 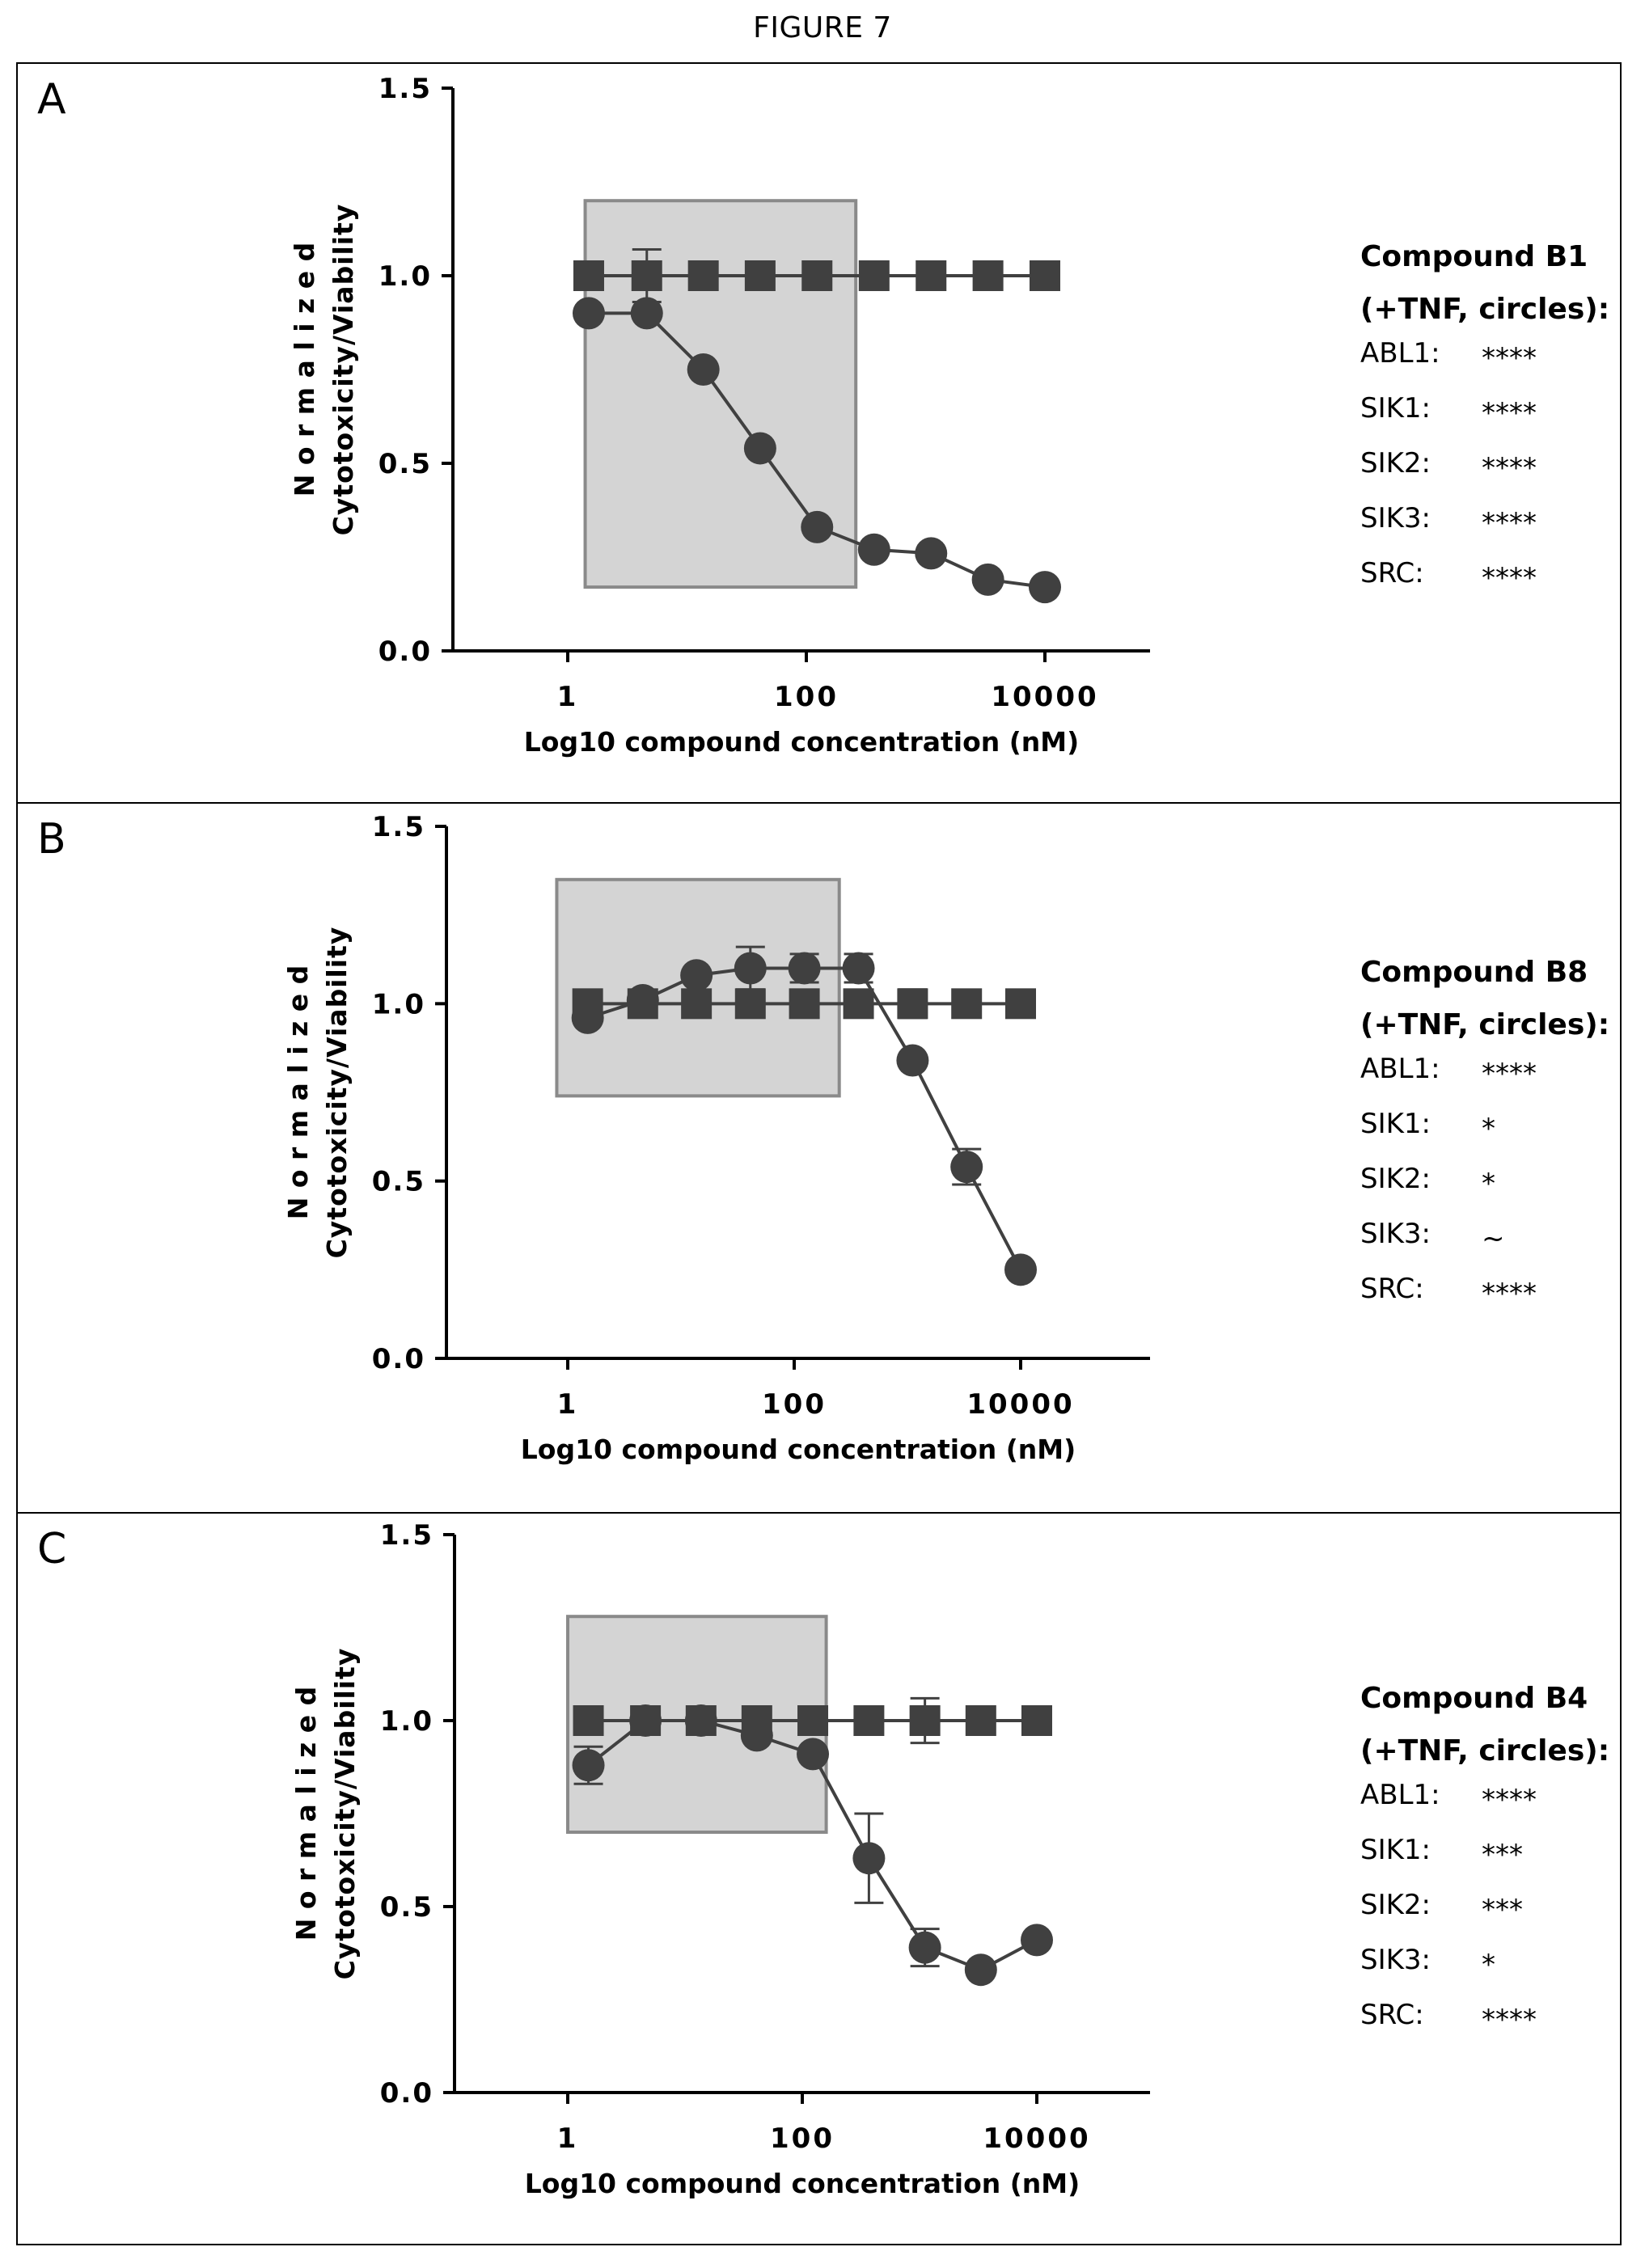 I want to click on y-tick-label: 0.0, so click(x=398, y=1359).